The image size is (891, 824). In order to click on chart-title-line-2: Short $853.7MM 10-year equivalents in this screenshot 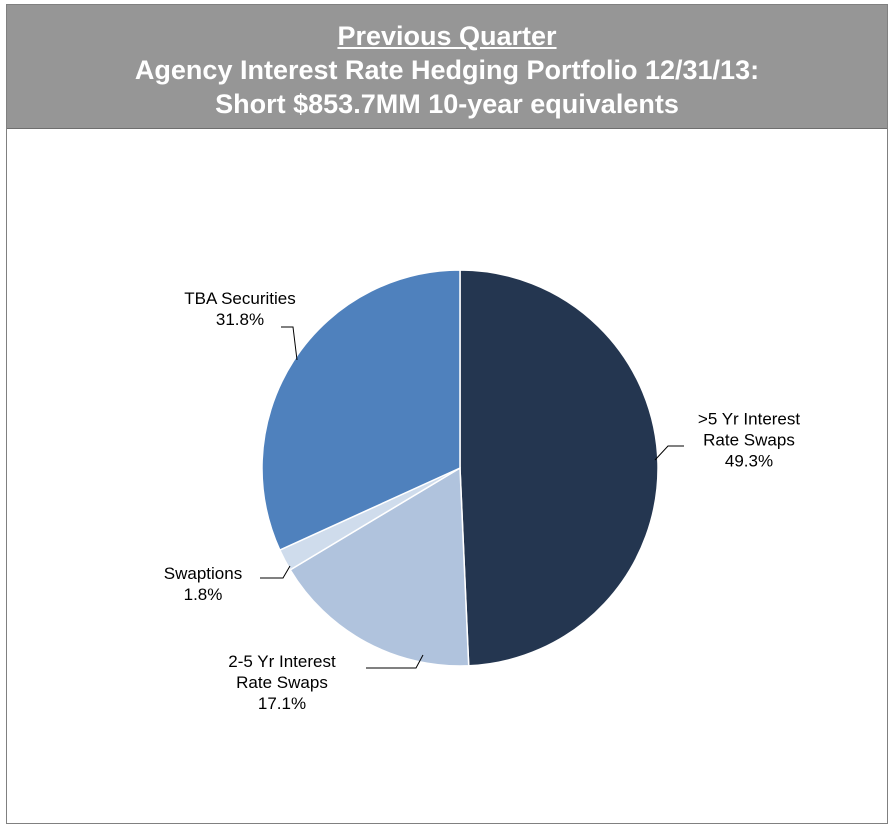, I will do `click(447, 104)`.